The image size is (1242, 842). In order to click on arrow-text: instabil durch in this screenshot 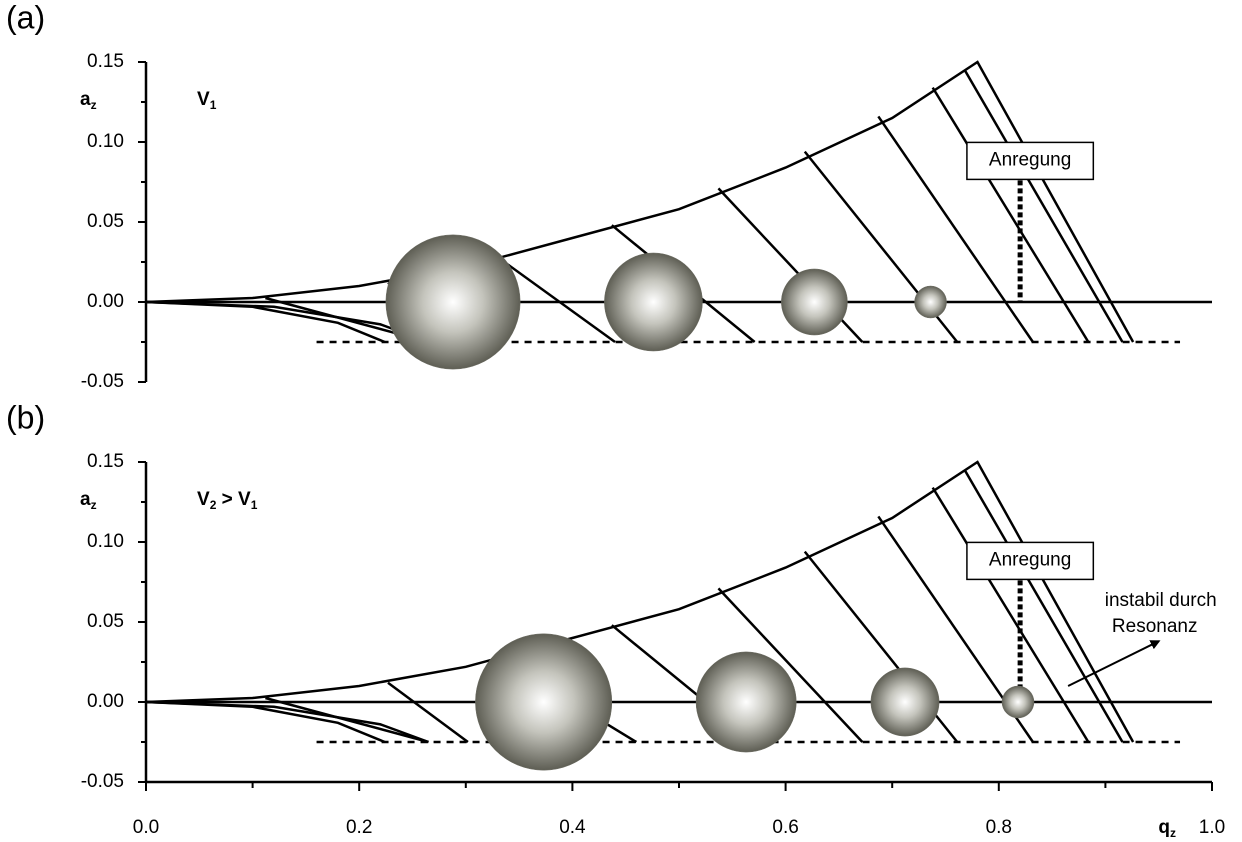, I will do `click(1161, 600)`.